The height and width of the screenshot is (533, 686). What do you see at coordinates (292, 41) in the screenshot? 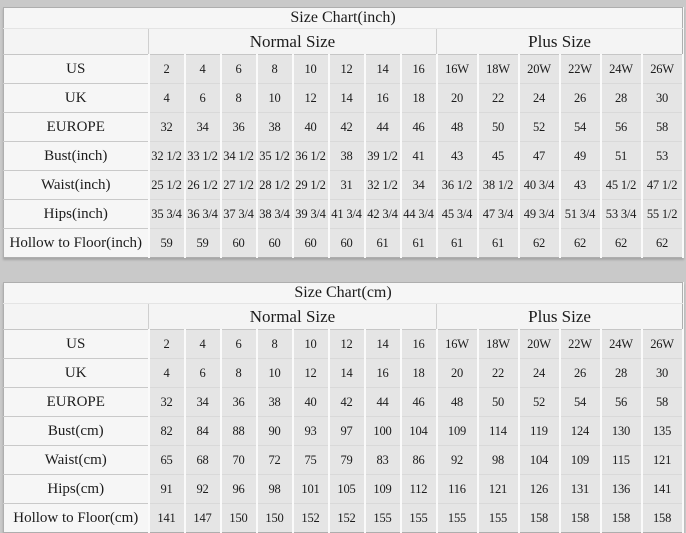
I see `normal-size-header: Normal Size` at bounding box center [292, 41].